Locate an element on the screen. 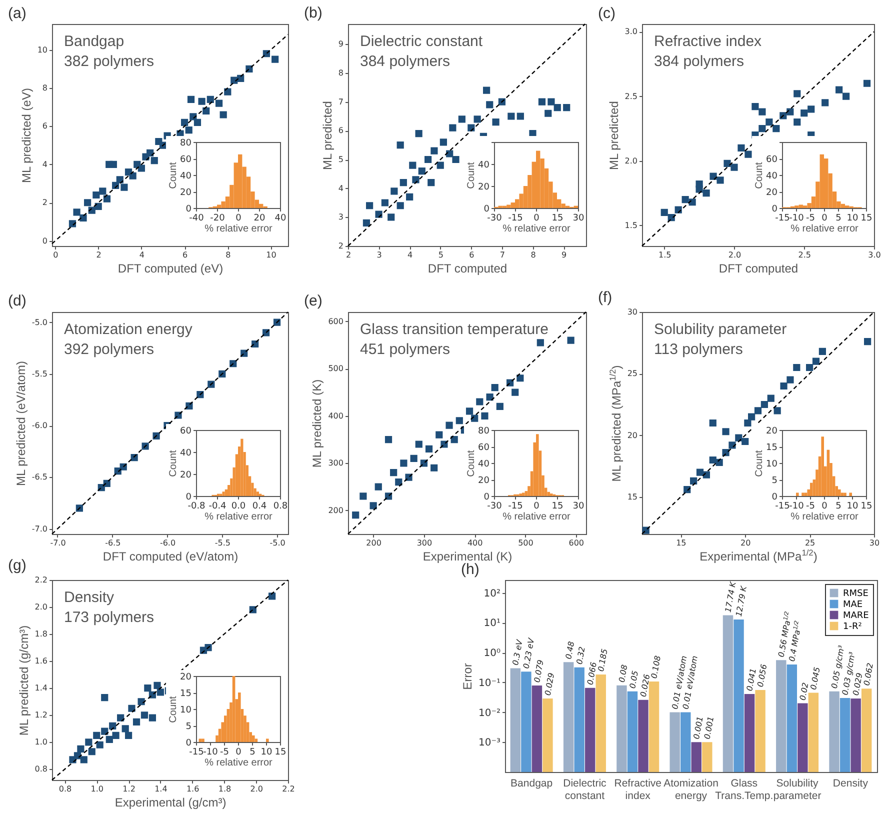 The height and width of the screenshot is (819, 886). data-label: 0.029 is located at coordinates (549, 684).